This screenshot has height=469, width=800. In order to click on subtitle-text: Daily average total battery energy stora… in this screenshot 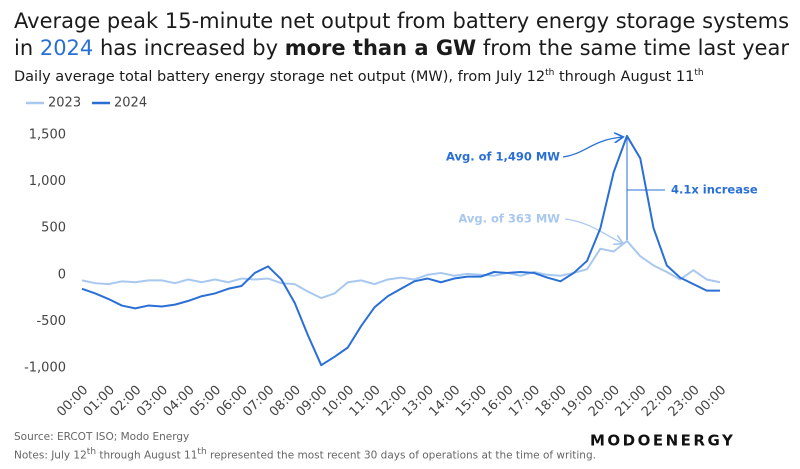, I will do `click(280, 76)`.